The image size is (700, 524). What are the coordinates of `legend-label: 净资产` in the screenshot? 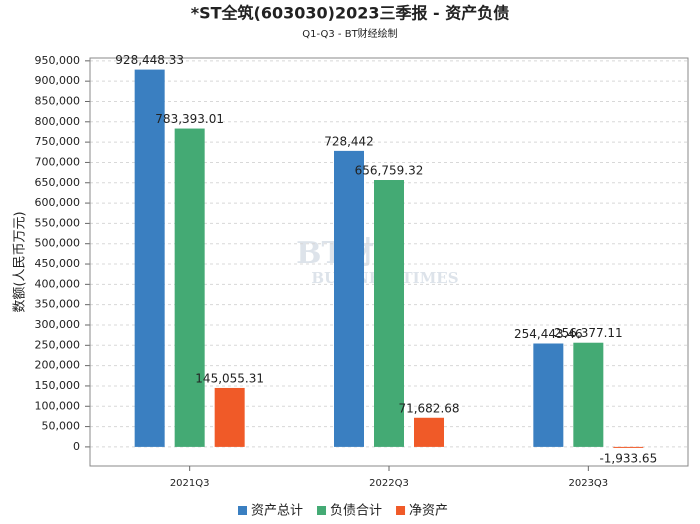 It's located at (428, 511).